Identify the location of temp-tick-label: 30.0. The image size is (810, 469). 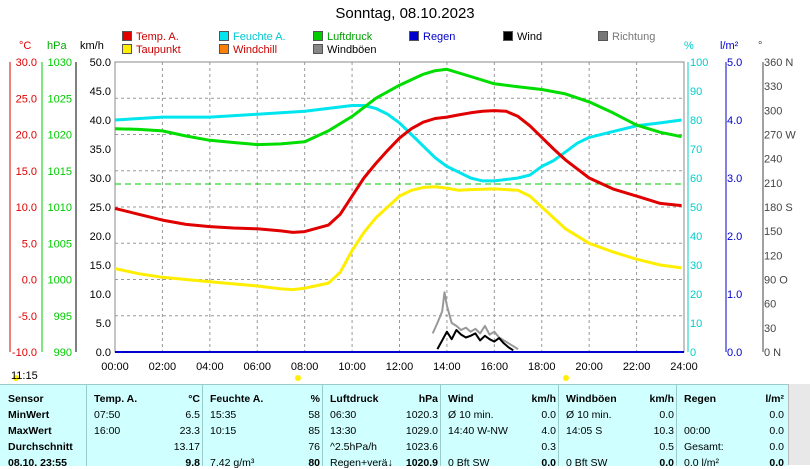
(26, 63).